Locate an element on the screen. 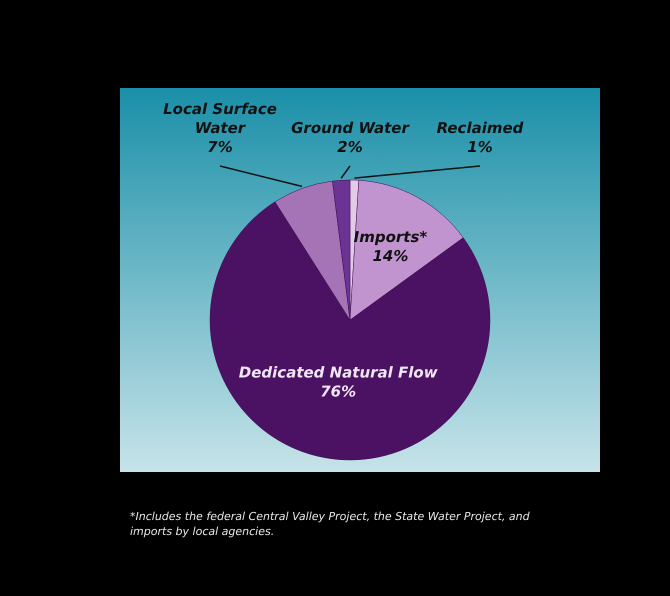 The width and height of the screenshot is (670, 596). slice-label: Ground Water is located at coordinates (350, 128).